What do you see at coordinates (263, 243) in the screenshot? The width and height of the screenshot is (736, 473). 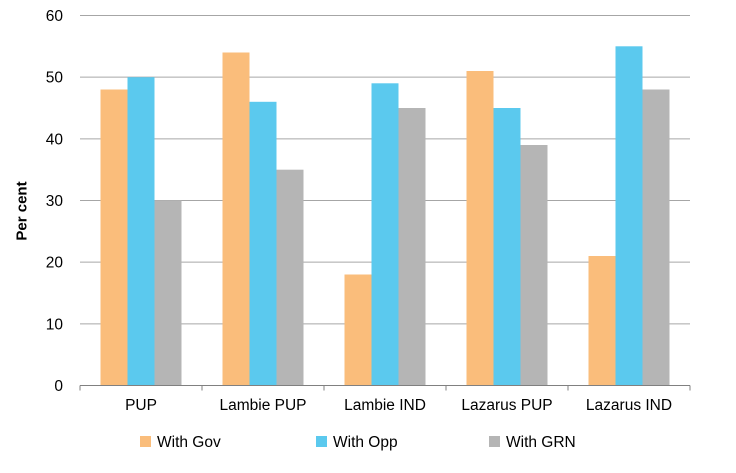 I see `bar-with-opp-lambie-pup` at bounding box center [263, 243].